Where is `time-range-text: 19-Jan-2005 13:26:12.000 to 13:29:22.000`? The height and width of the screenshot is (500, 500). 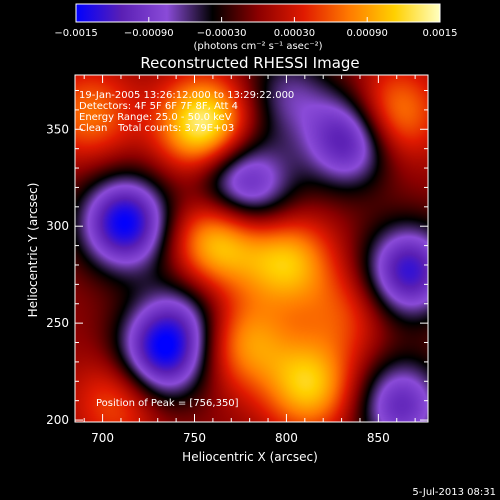
time-range-text: 19-Jan-2005 13:26:12.000 to 13:29:22.000 is located at coordinates (186, 95).